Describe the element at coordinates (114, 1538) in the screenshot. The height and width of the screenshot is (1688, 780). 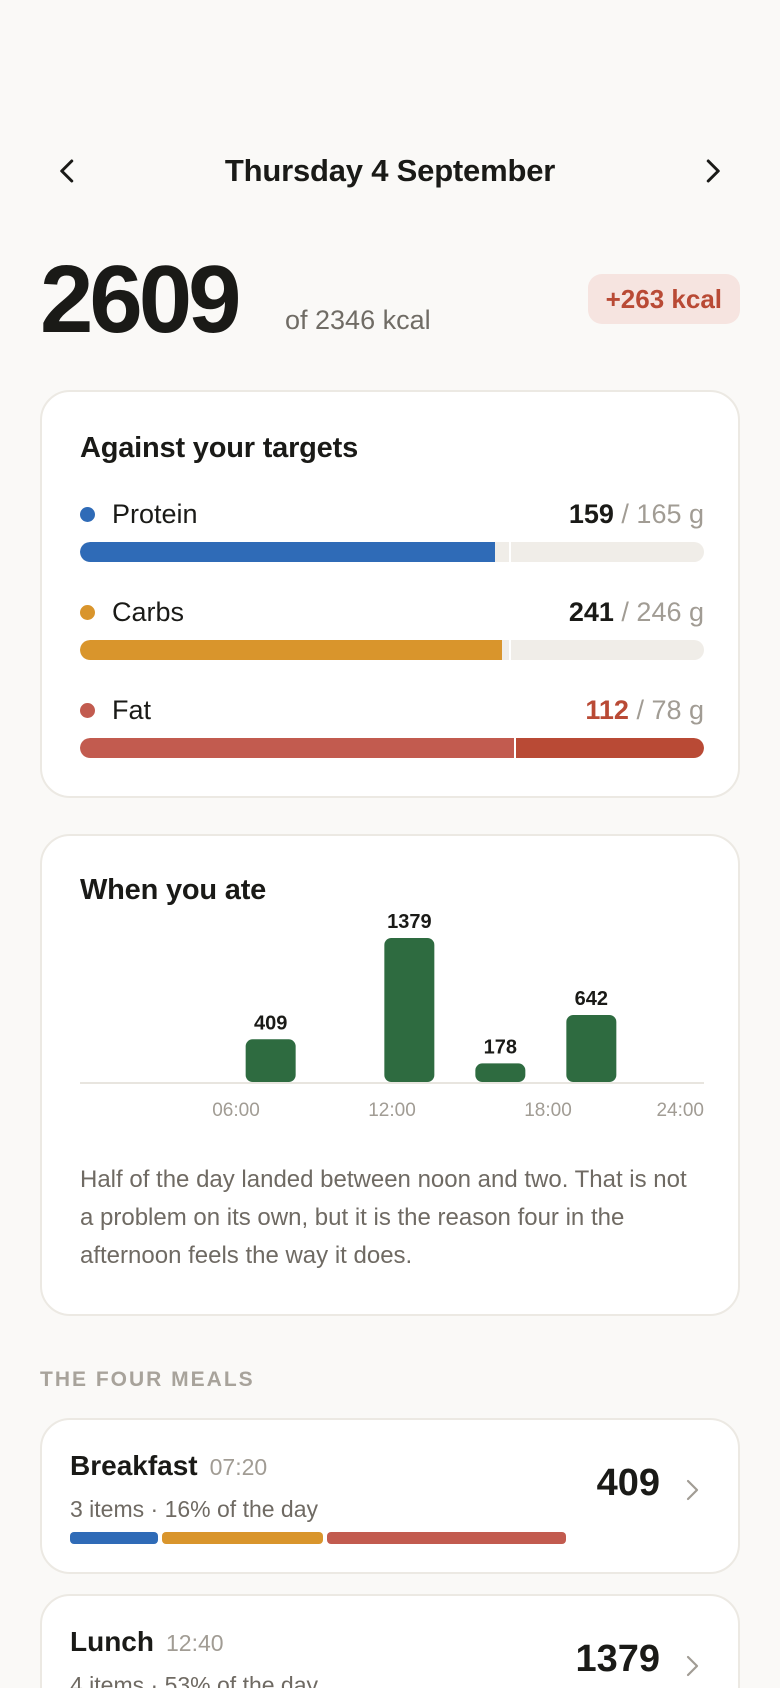
I see `protein-segment` at that location.